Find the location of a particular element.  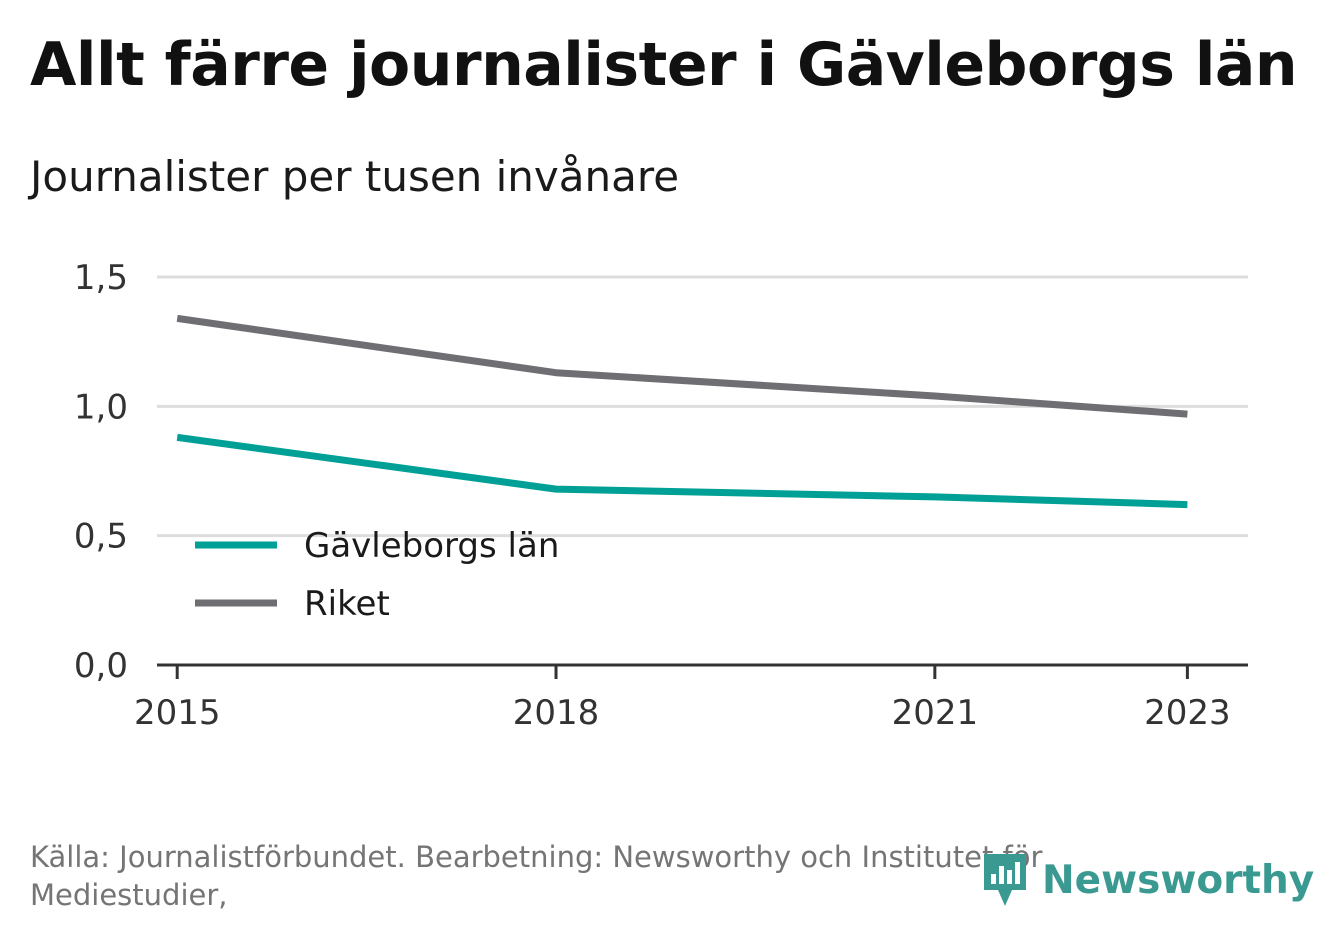

newsworthy-logo-icon is located at coordinates (1005, 880).